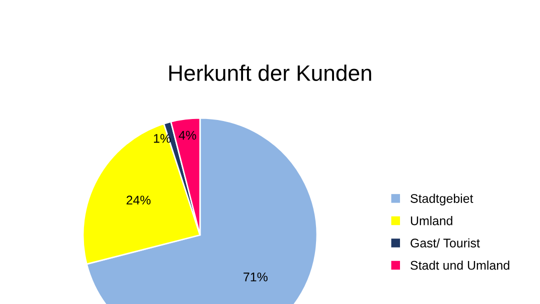 This screenshot has width=540, height=304. Describe the element at coordinates (270, 72) in the screenshot. I see `chart-title: Herkunft der Kunden` at that location.